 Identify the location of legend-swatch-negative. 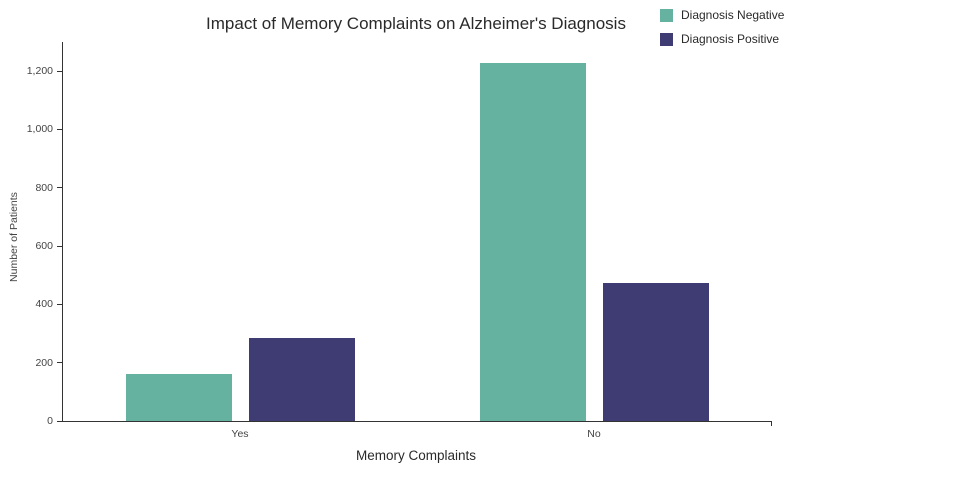
(666, 15).